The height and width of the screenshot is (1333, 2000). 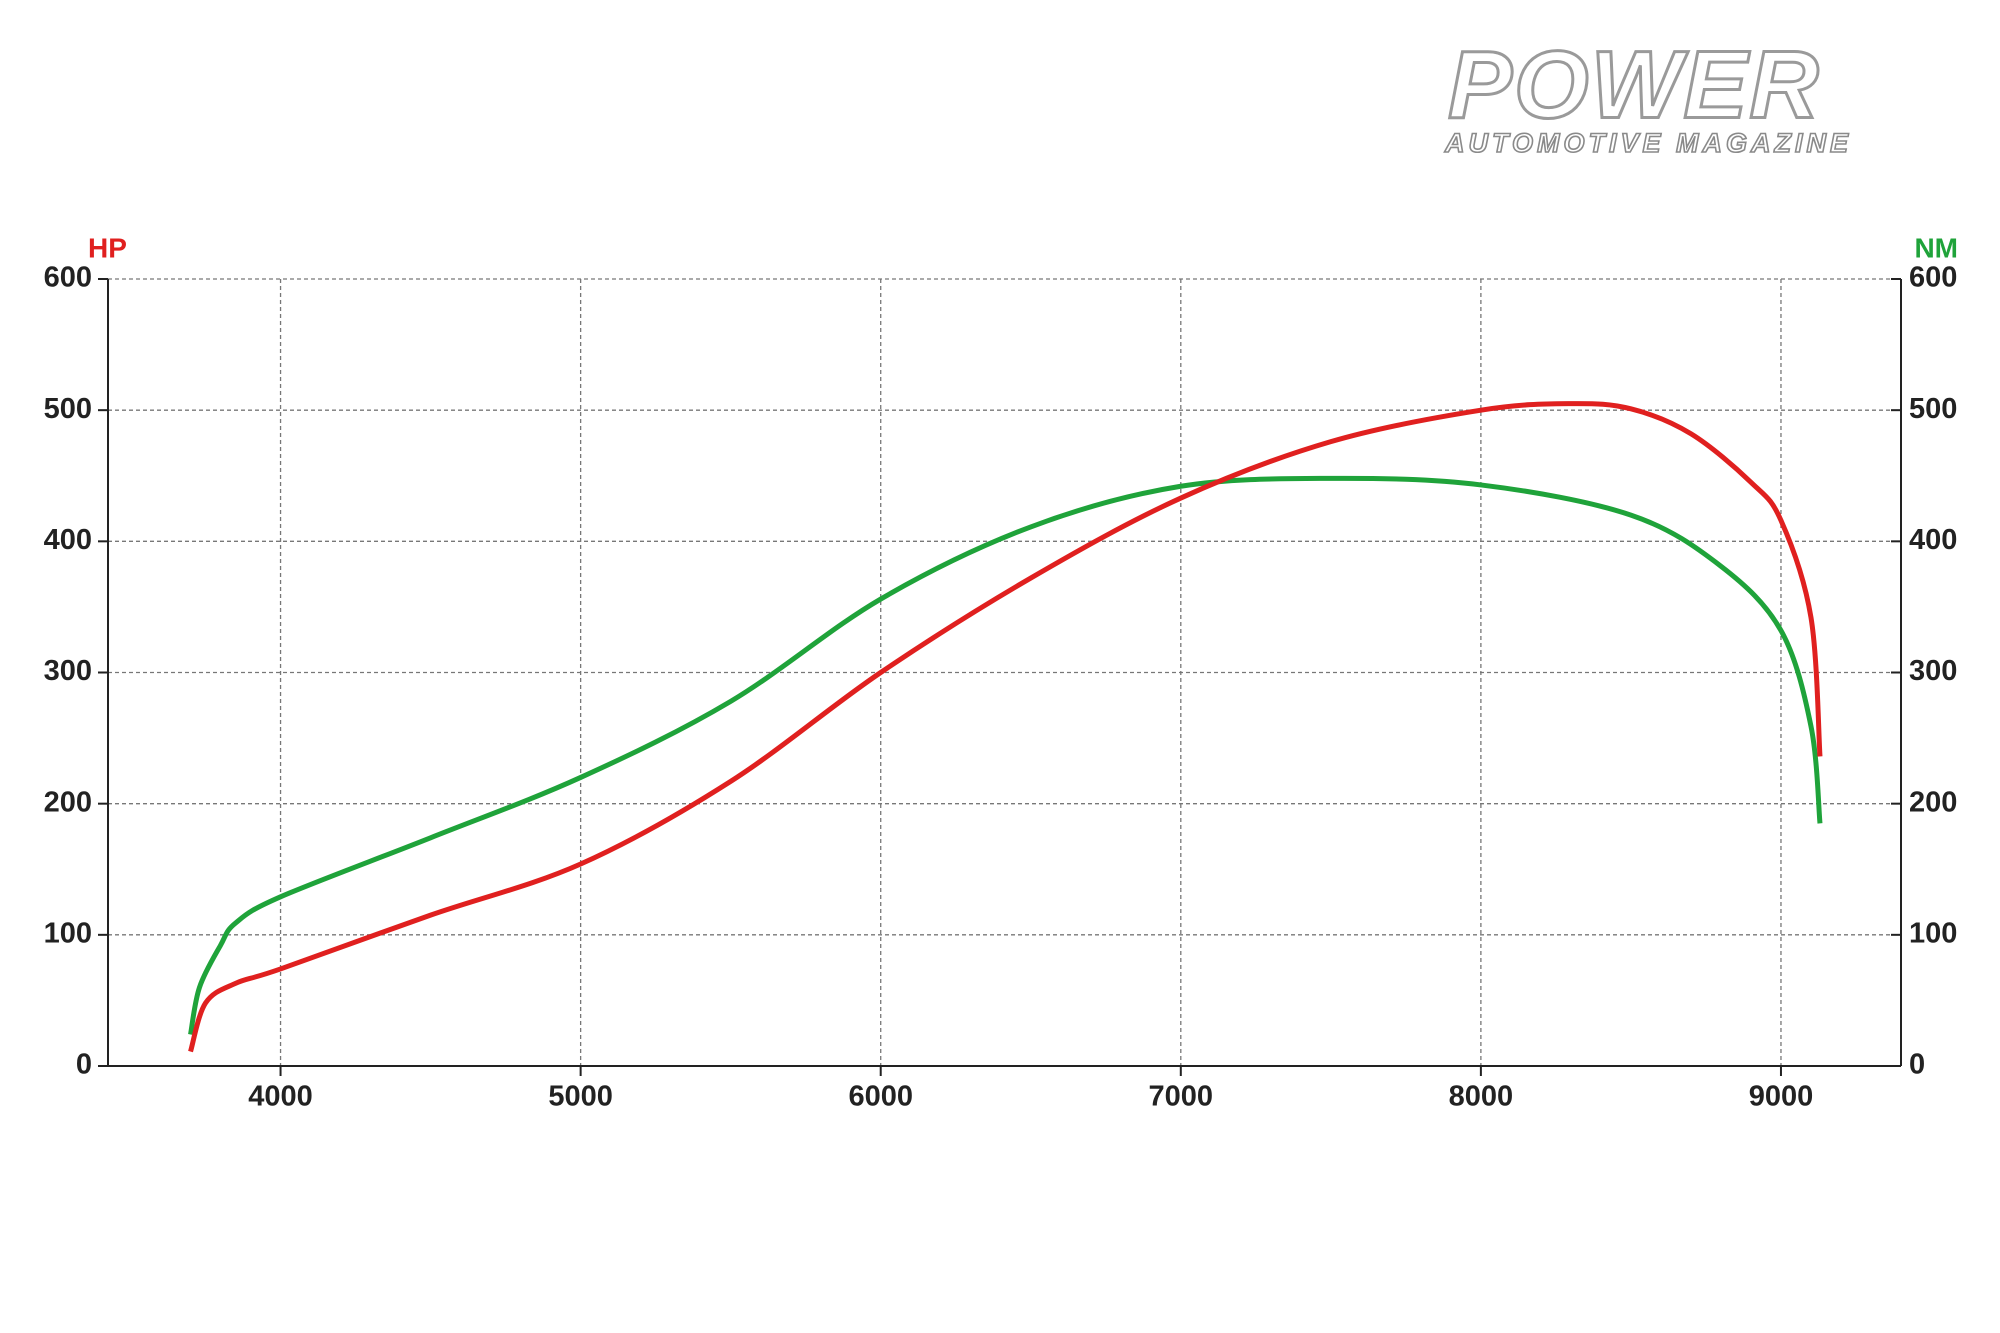 What do you see at coordinates (280, 1097) in the screenshot?
I see `x-tick-label: 4000` at bounding box center [280, 1097].